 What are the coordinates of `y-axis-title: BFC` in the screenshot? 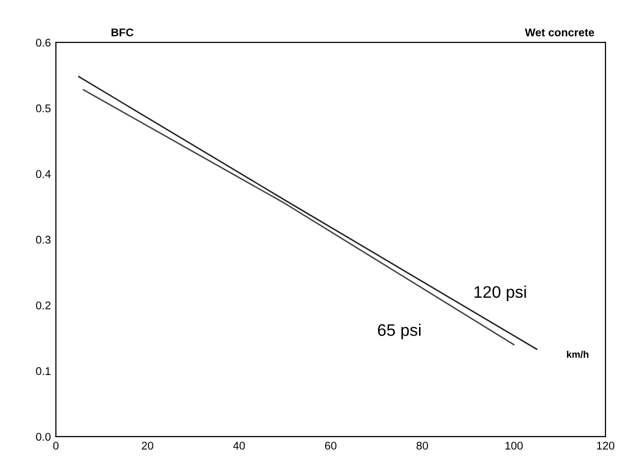 It's located at (123, 32).